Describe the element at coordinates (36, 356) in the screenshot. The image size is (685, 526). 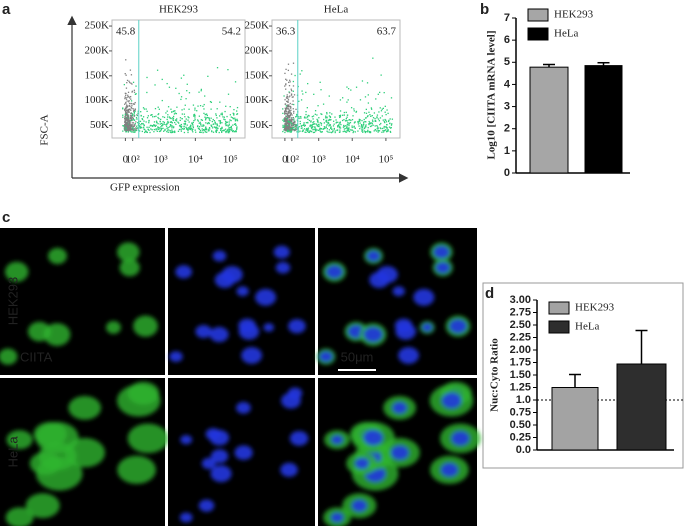
I see `stain-label: CIITA` at that location.